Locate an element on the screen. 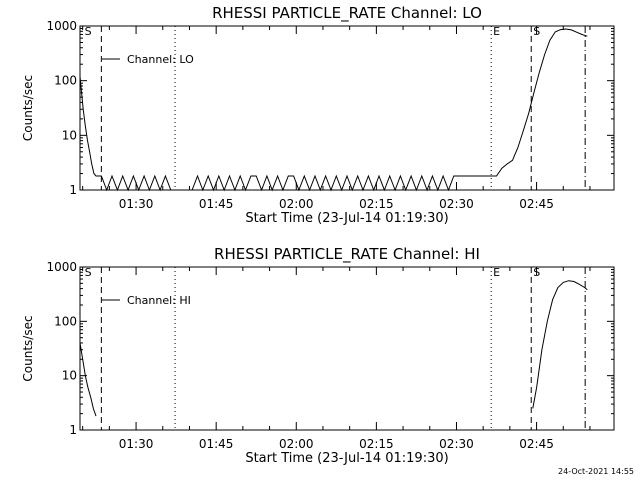 The width and height of the screenshot is (640, 484). chart-title: RHESSI PARTICLE_RATE Channel: HI is located at coordinates (347, 254).